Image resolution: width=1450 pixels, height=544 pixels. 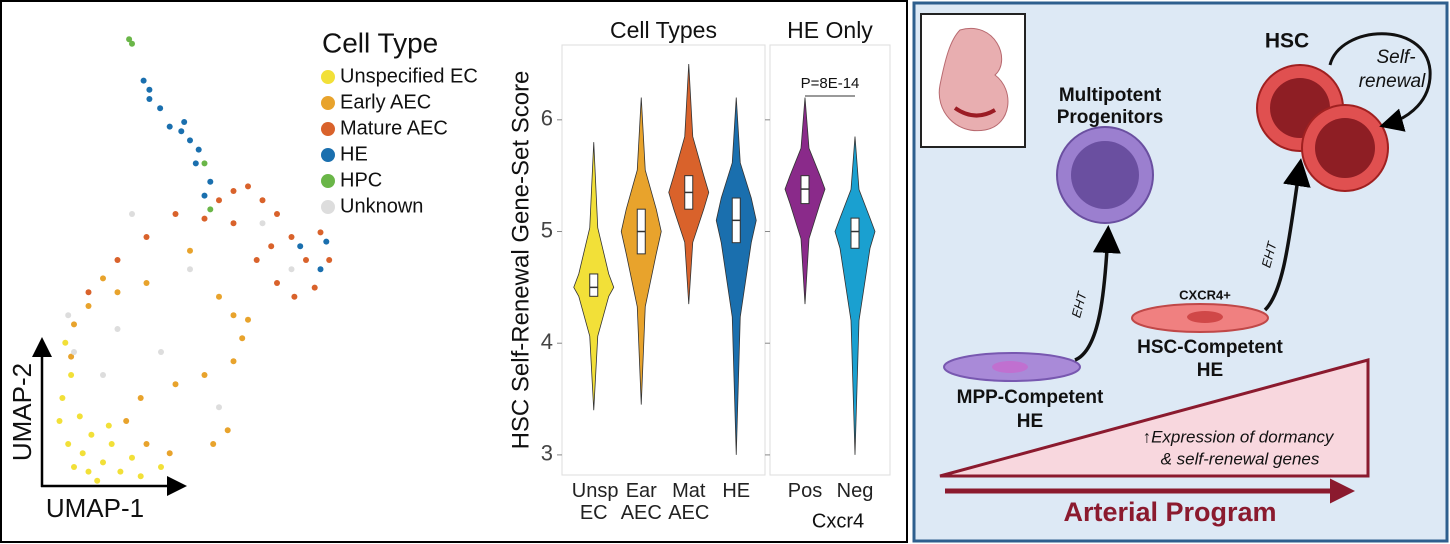 What do you see at coordinates (736, 276) in the screenshot?
I see `violin` at bounding box center [736, 276].